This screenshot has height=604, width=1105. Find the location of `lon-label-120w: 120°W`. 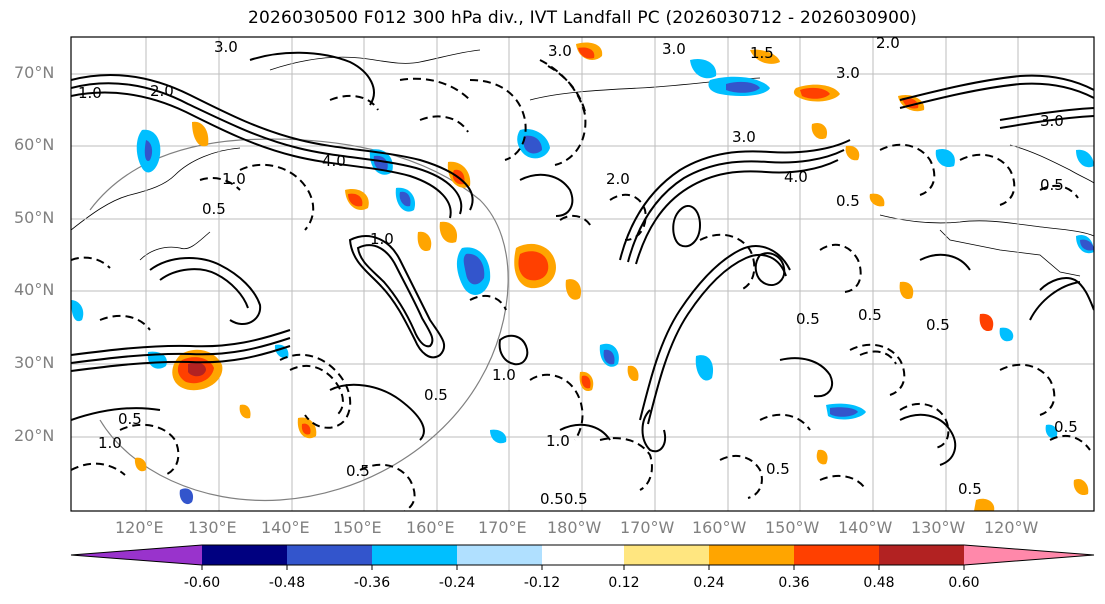

lon-label-120w: 120°W is located at coordinates (1011, 527).